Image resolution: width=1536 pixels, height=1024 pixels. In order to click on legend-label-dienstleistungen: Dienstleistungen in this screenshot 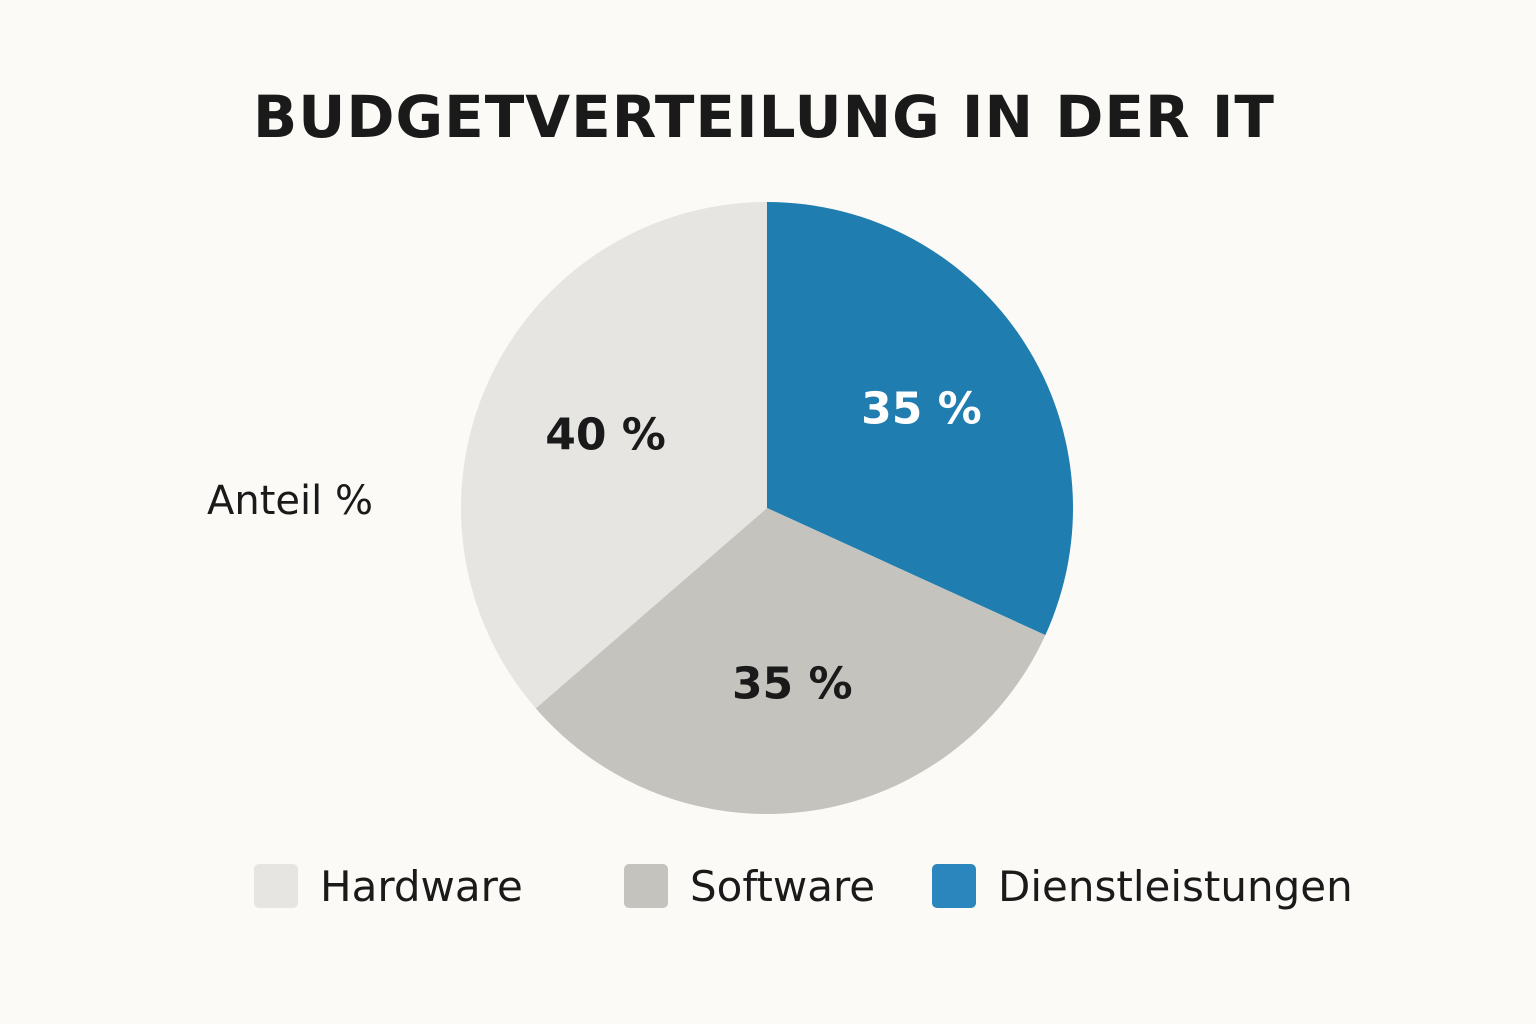, I will do `click(1175, 886)`.